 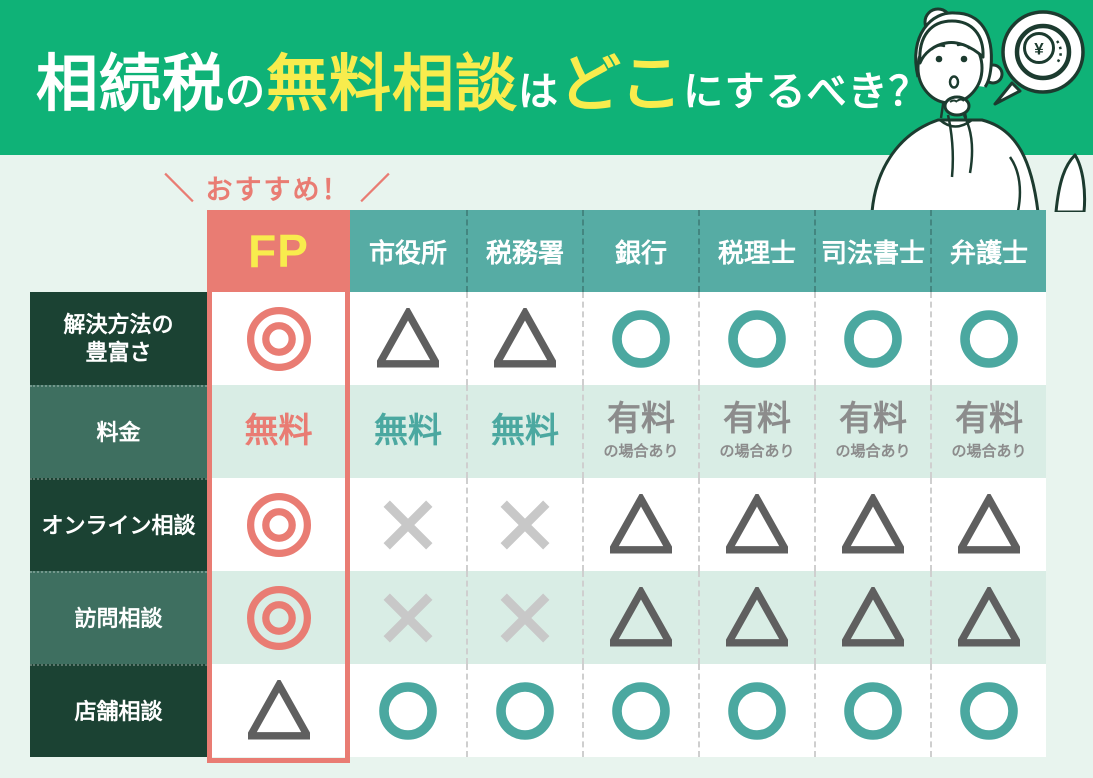 I want to click on speech-bubble: ¥, so click(x=1039, y=58).